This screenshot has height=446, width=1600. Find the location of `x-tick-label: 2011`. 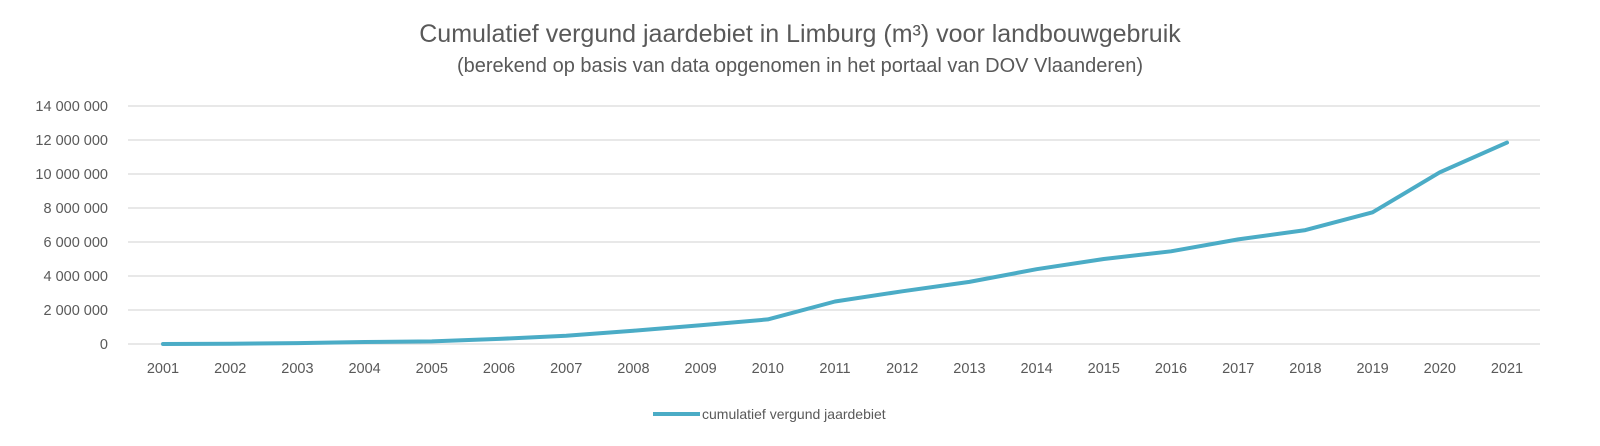

x-tick-label: 2011 is located at coordinates (834, 369).